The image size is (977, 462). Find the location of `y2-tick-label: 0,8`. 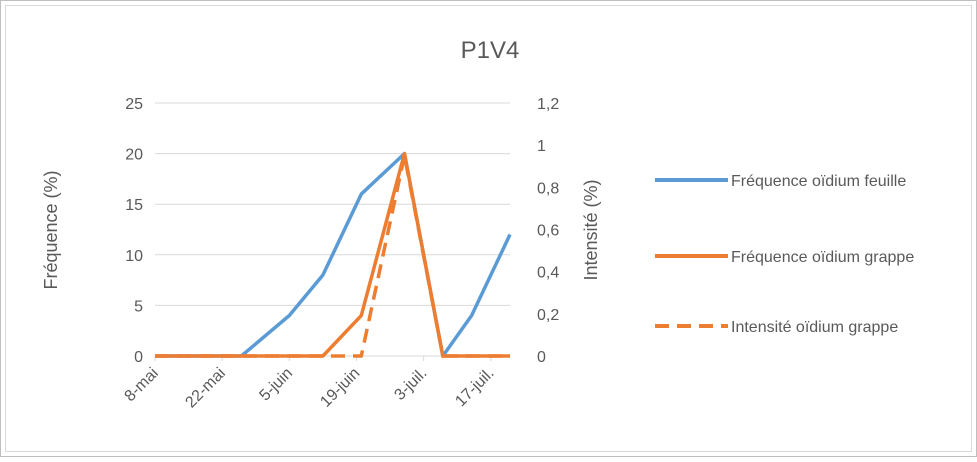

y2-tick-label: 0,8 is located at coordinates (548, 188).